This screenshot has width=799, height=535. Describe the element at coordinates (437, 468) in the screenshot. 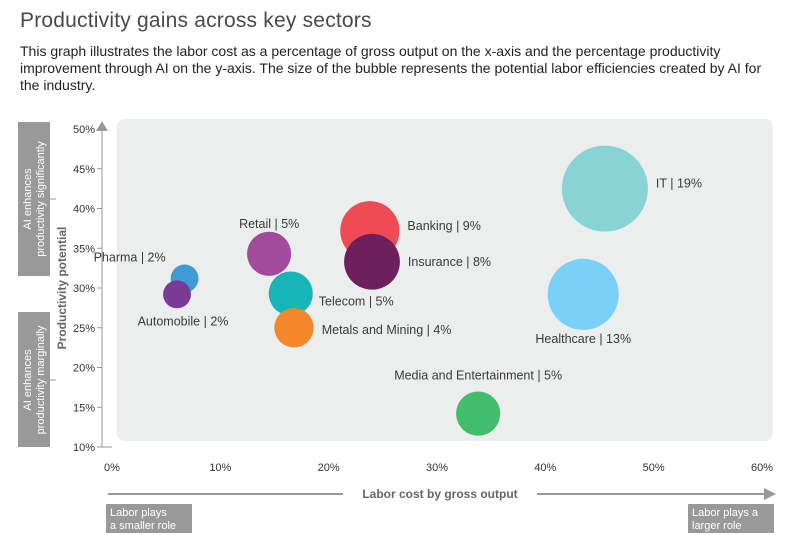

I see `x-tick-label: 30%` at that location.